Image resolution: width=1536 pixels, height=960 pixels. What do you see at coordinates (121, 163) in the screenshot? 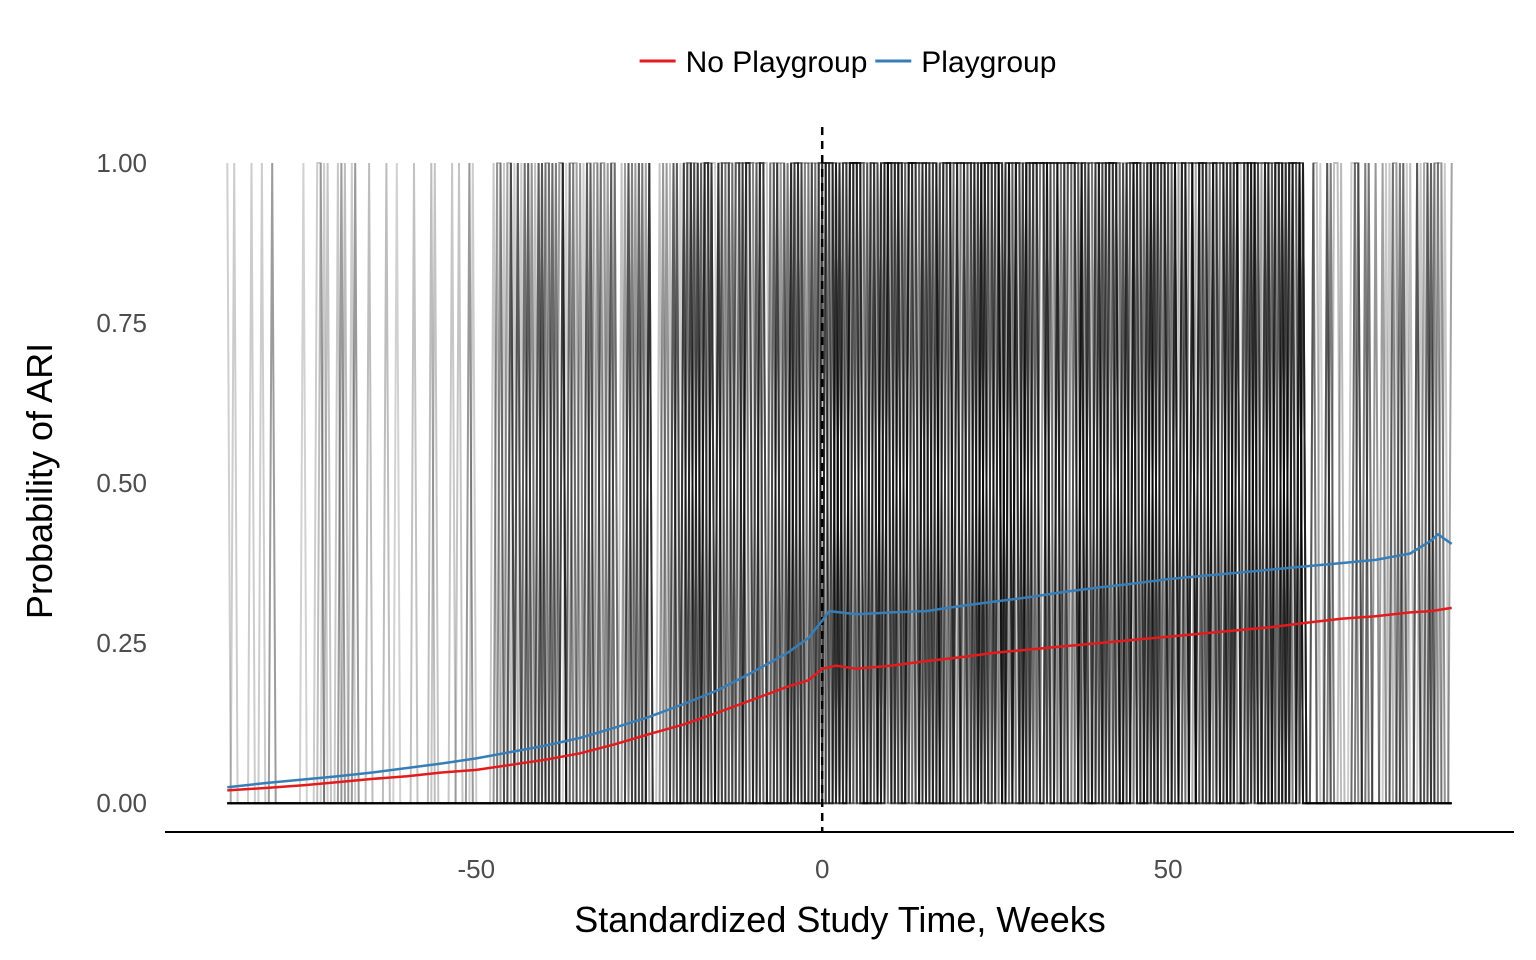
I see `y-tick-label: 1.00` at bounding box center [121, 163].